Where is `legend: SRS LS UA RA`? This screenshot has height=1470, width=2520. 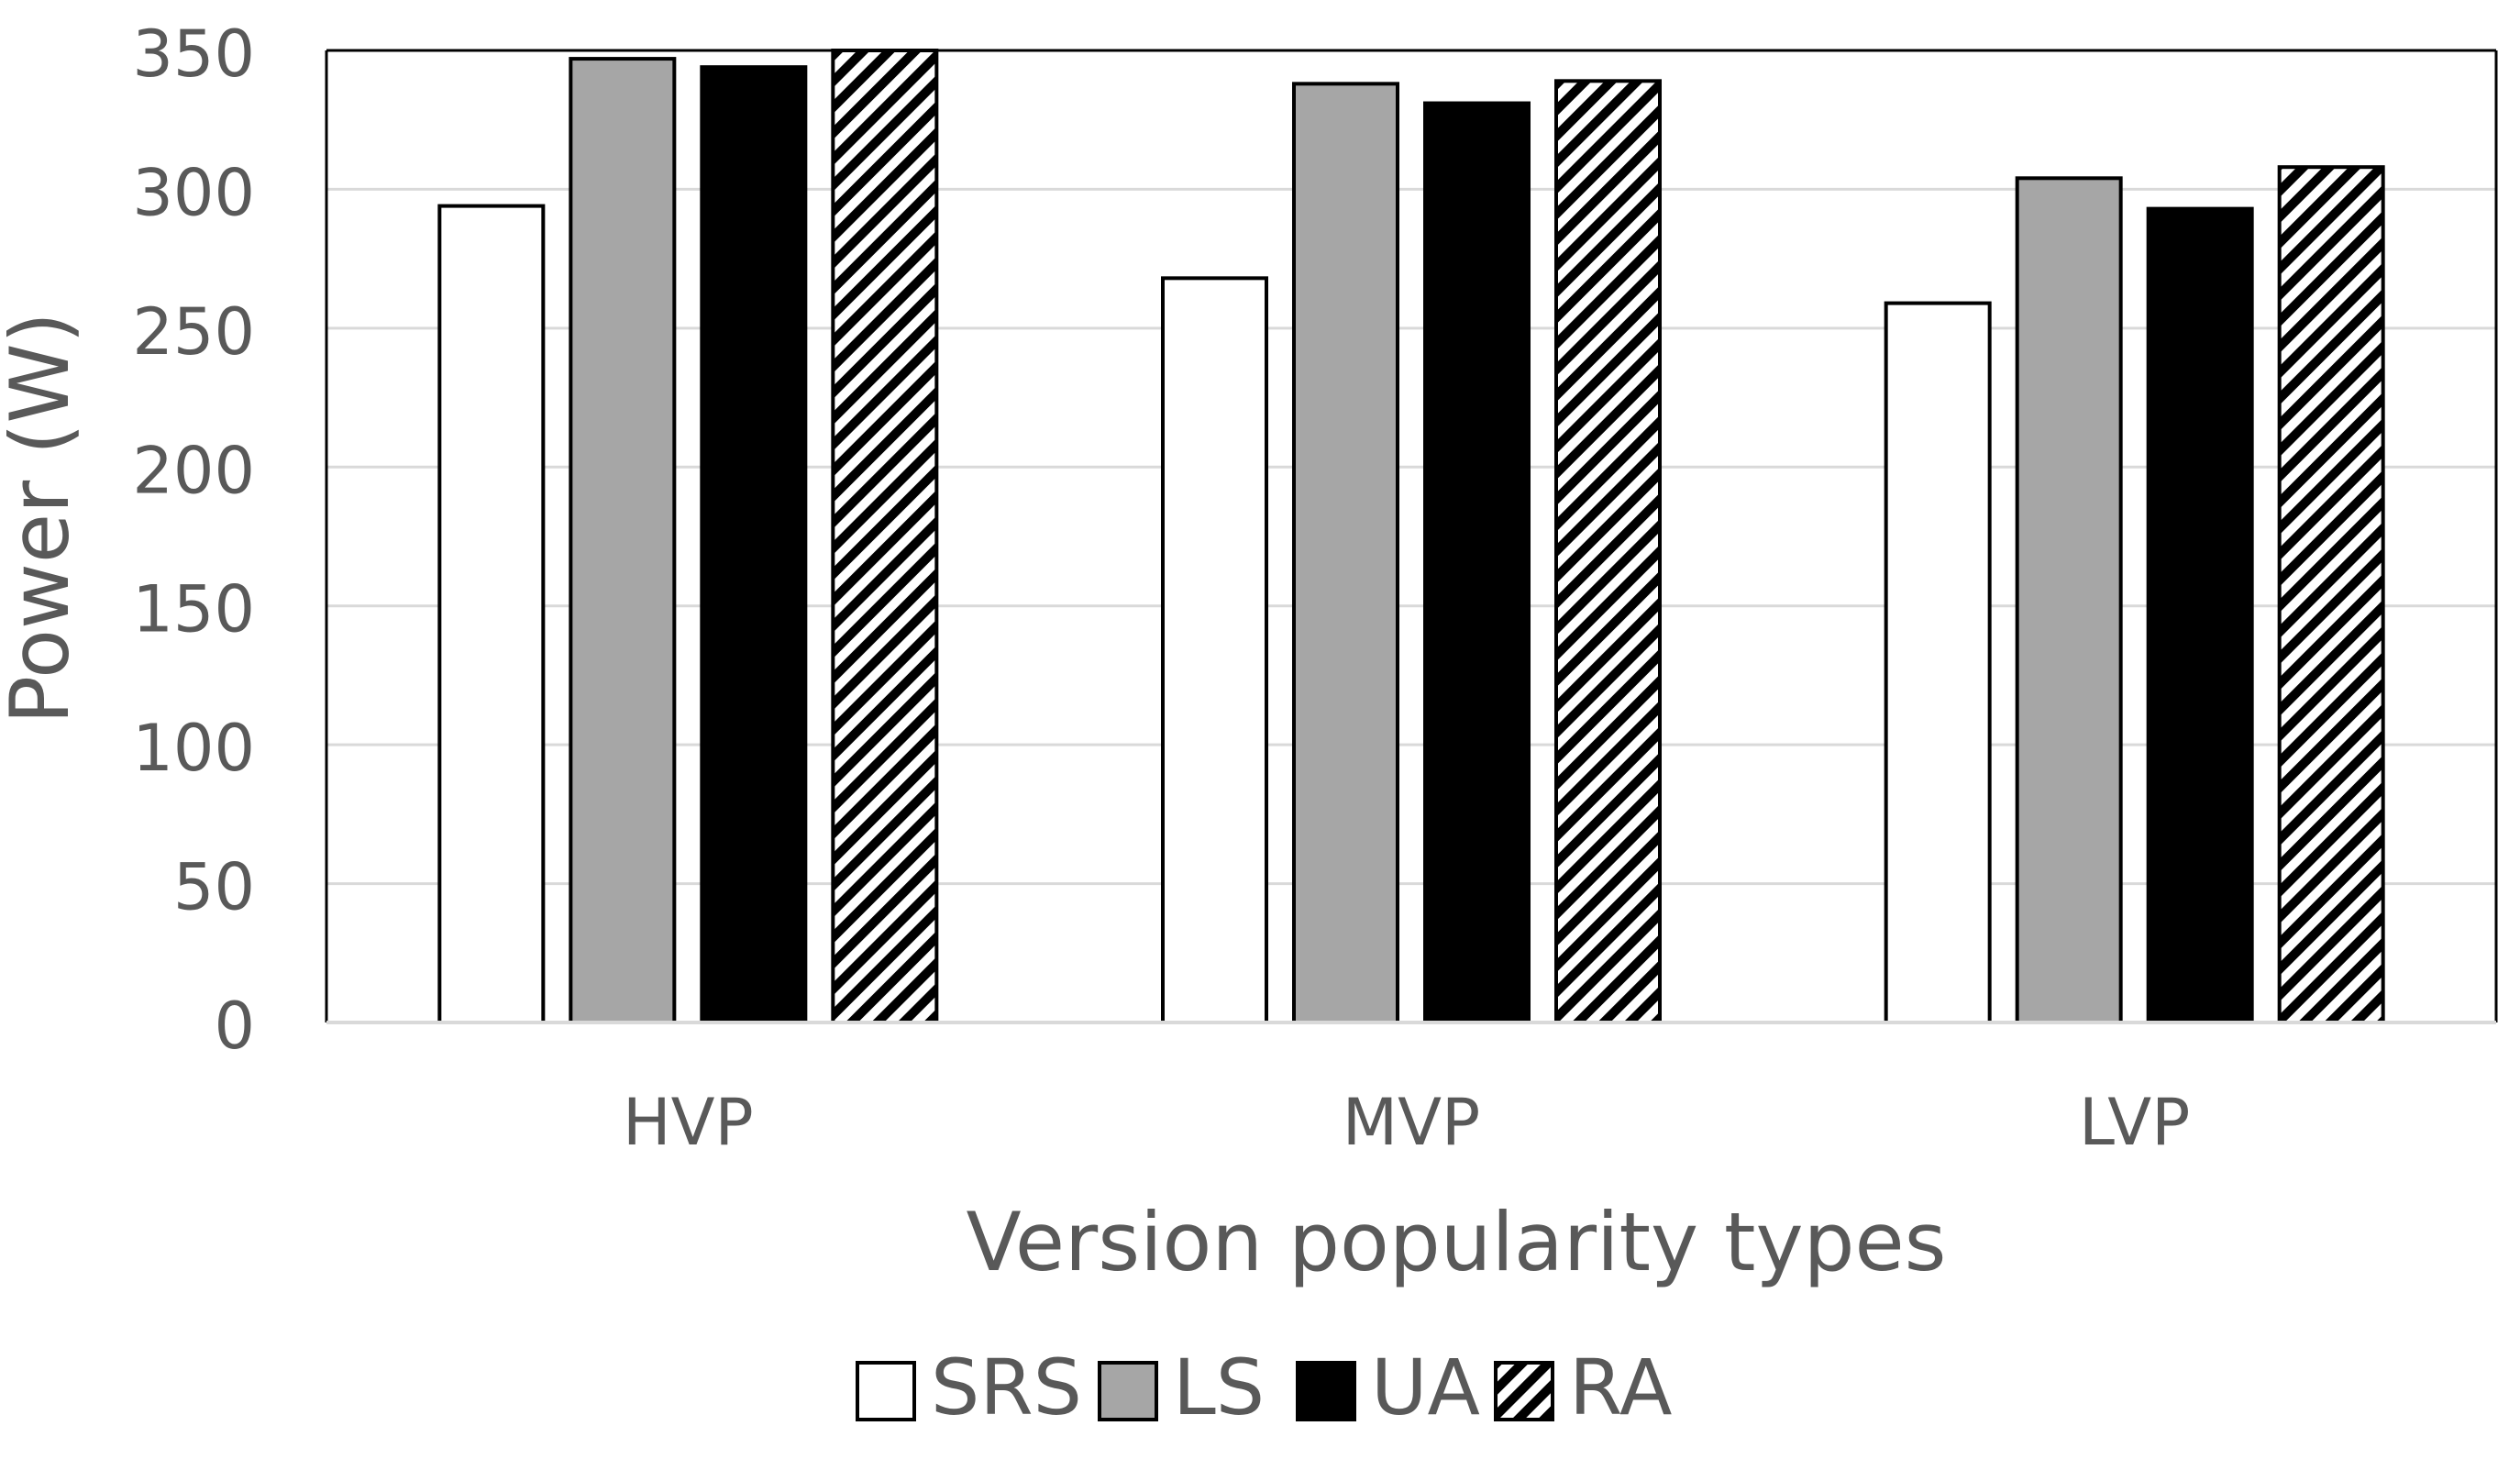
legend: SRS LS UA RA is located at coordinates (1264, 1387).